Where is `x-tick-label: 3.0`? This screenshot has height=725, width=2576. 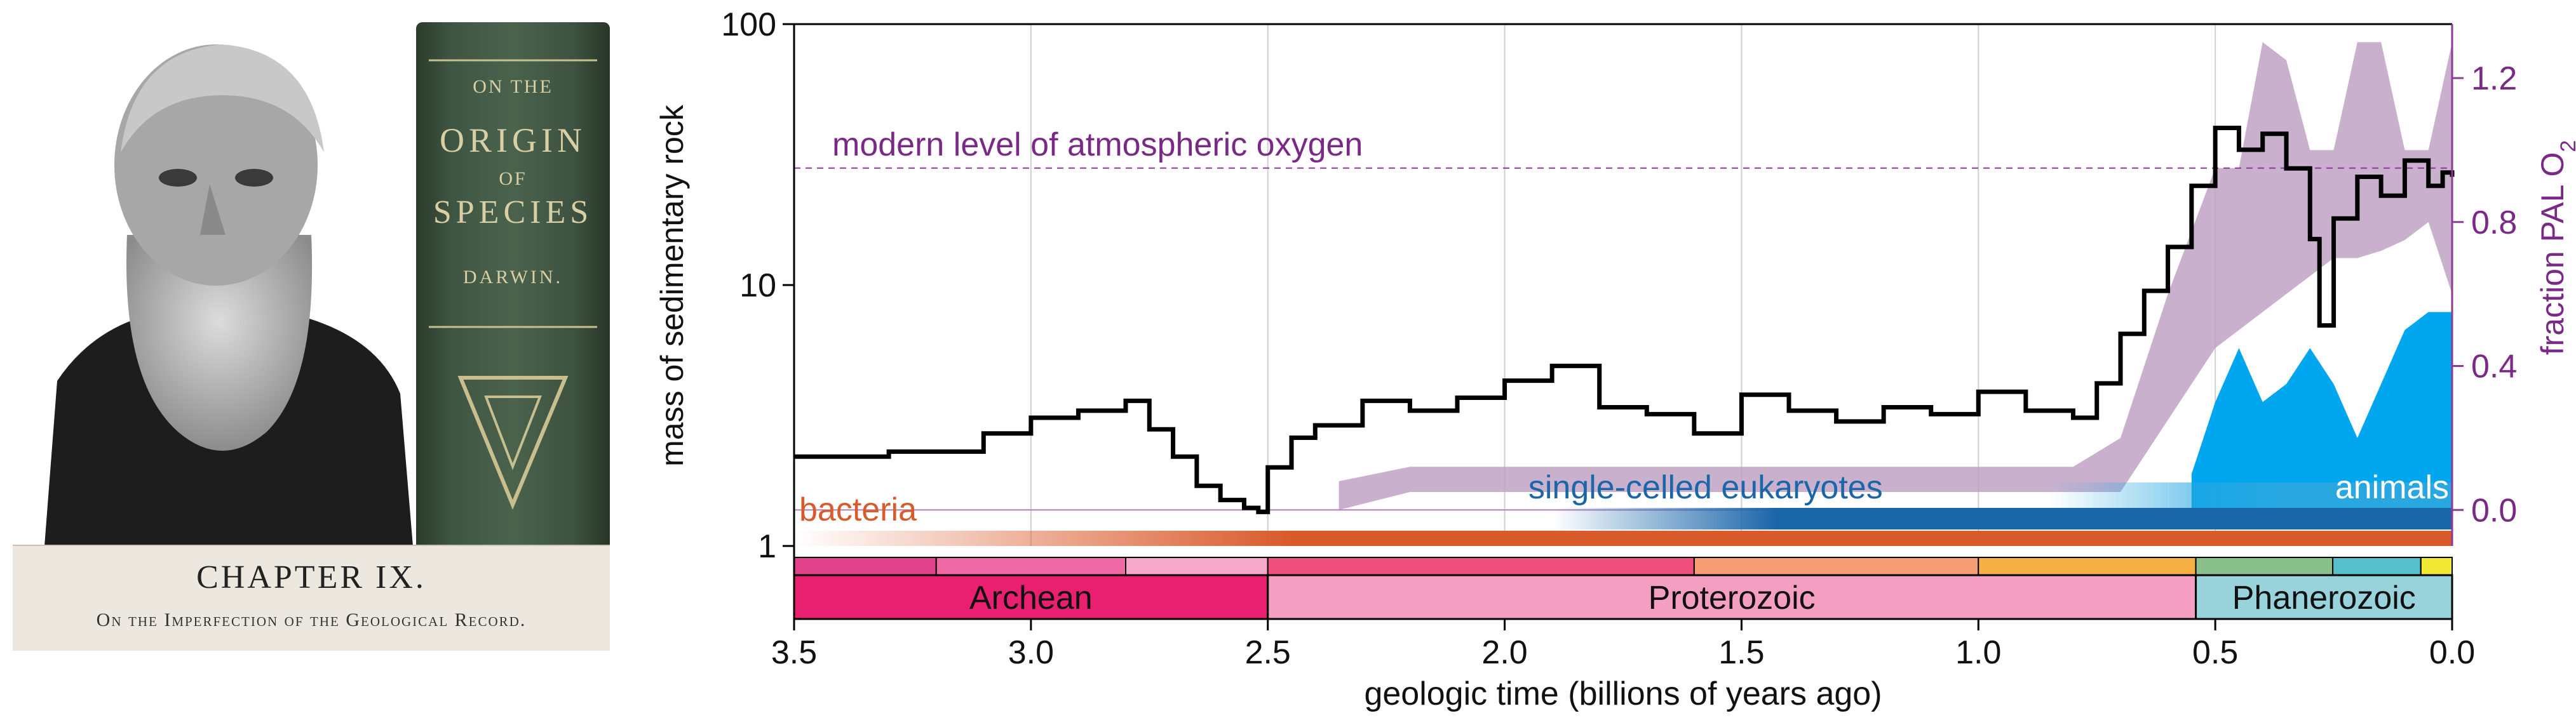 x-tick-label: 3.0 is located at coordinates (1031, 652).